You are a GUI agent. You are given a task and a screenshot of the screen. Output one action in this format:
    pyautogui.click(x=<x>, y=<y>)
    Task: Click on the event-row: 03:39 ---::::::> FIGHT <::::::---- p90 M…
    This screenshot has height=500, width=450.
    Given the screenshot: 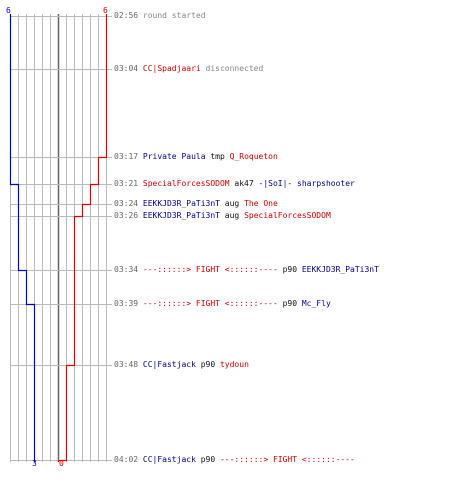 What is the action you would take?
    pyautogui.click(x=222, y=304)
    